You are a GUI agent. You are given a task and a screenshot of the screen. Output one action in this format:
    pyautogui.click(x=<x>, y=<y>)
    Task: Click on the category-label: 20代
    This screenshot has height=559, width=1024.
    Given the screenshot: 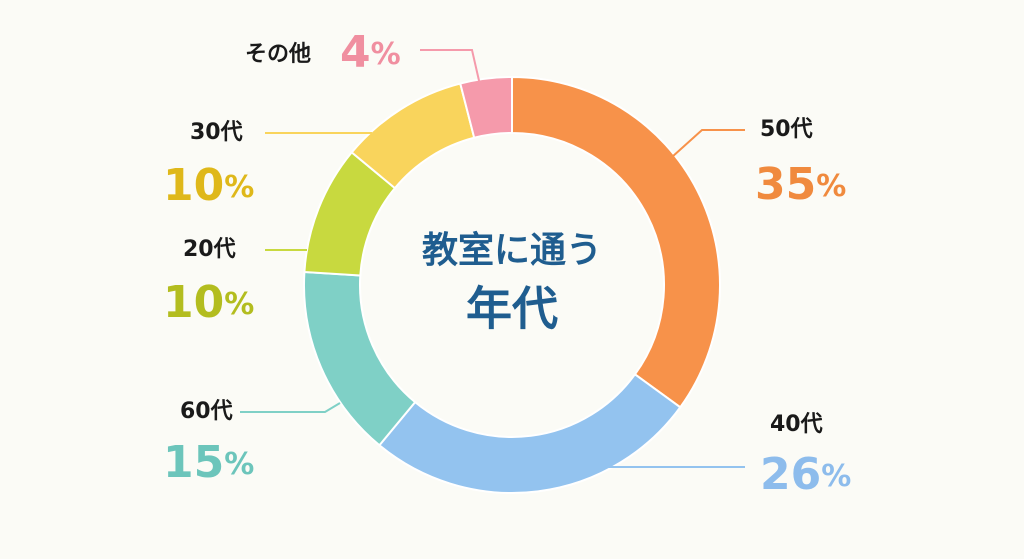 What is the action you would take?
    pyautogui.click(x=209, y=249)
    